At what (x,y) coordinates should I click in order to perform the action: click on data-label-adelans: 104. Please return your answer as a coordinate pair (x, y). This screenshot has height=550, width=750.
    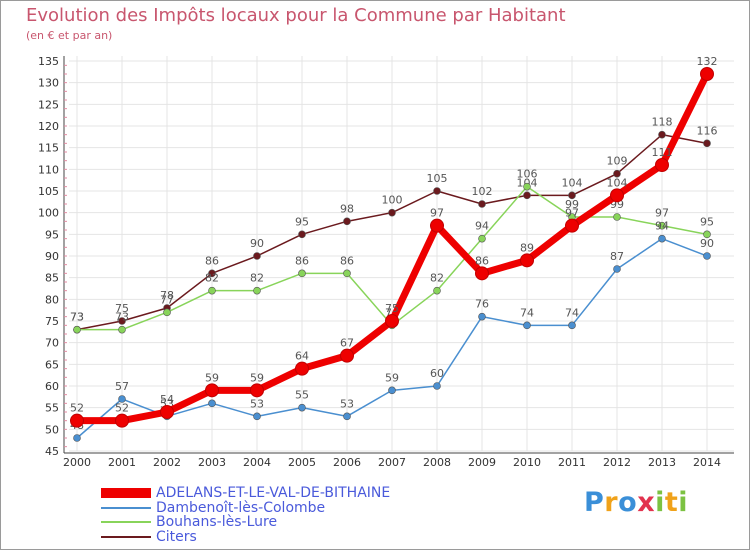
    Looking at the image, I should click on (617, 182).